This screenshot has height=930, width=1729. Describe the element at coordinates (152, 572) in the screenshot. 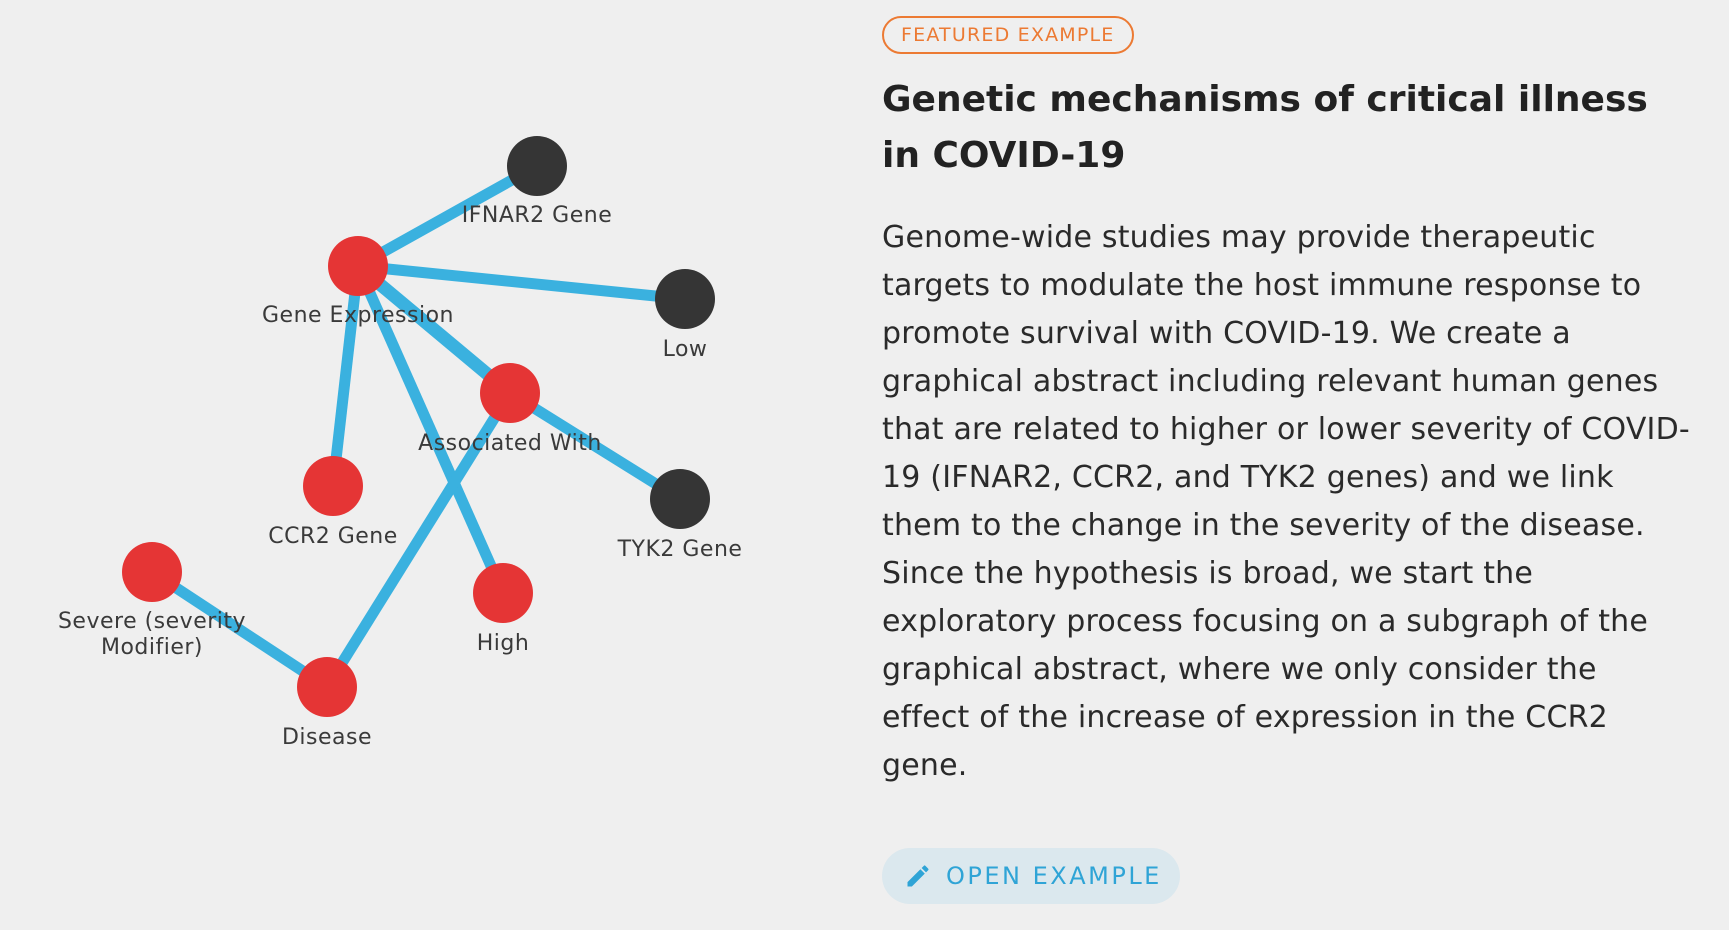

I see `graph-node-severe` at that location.